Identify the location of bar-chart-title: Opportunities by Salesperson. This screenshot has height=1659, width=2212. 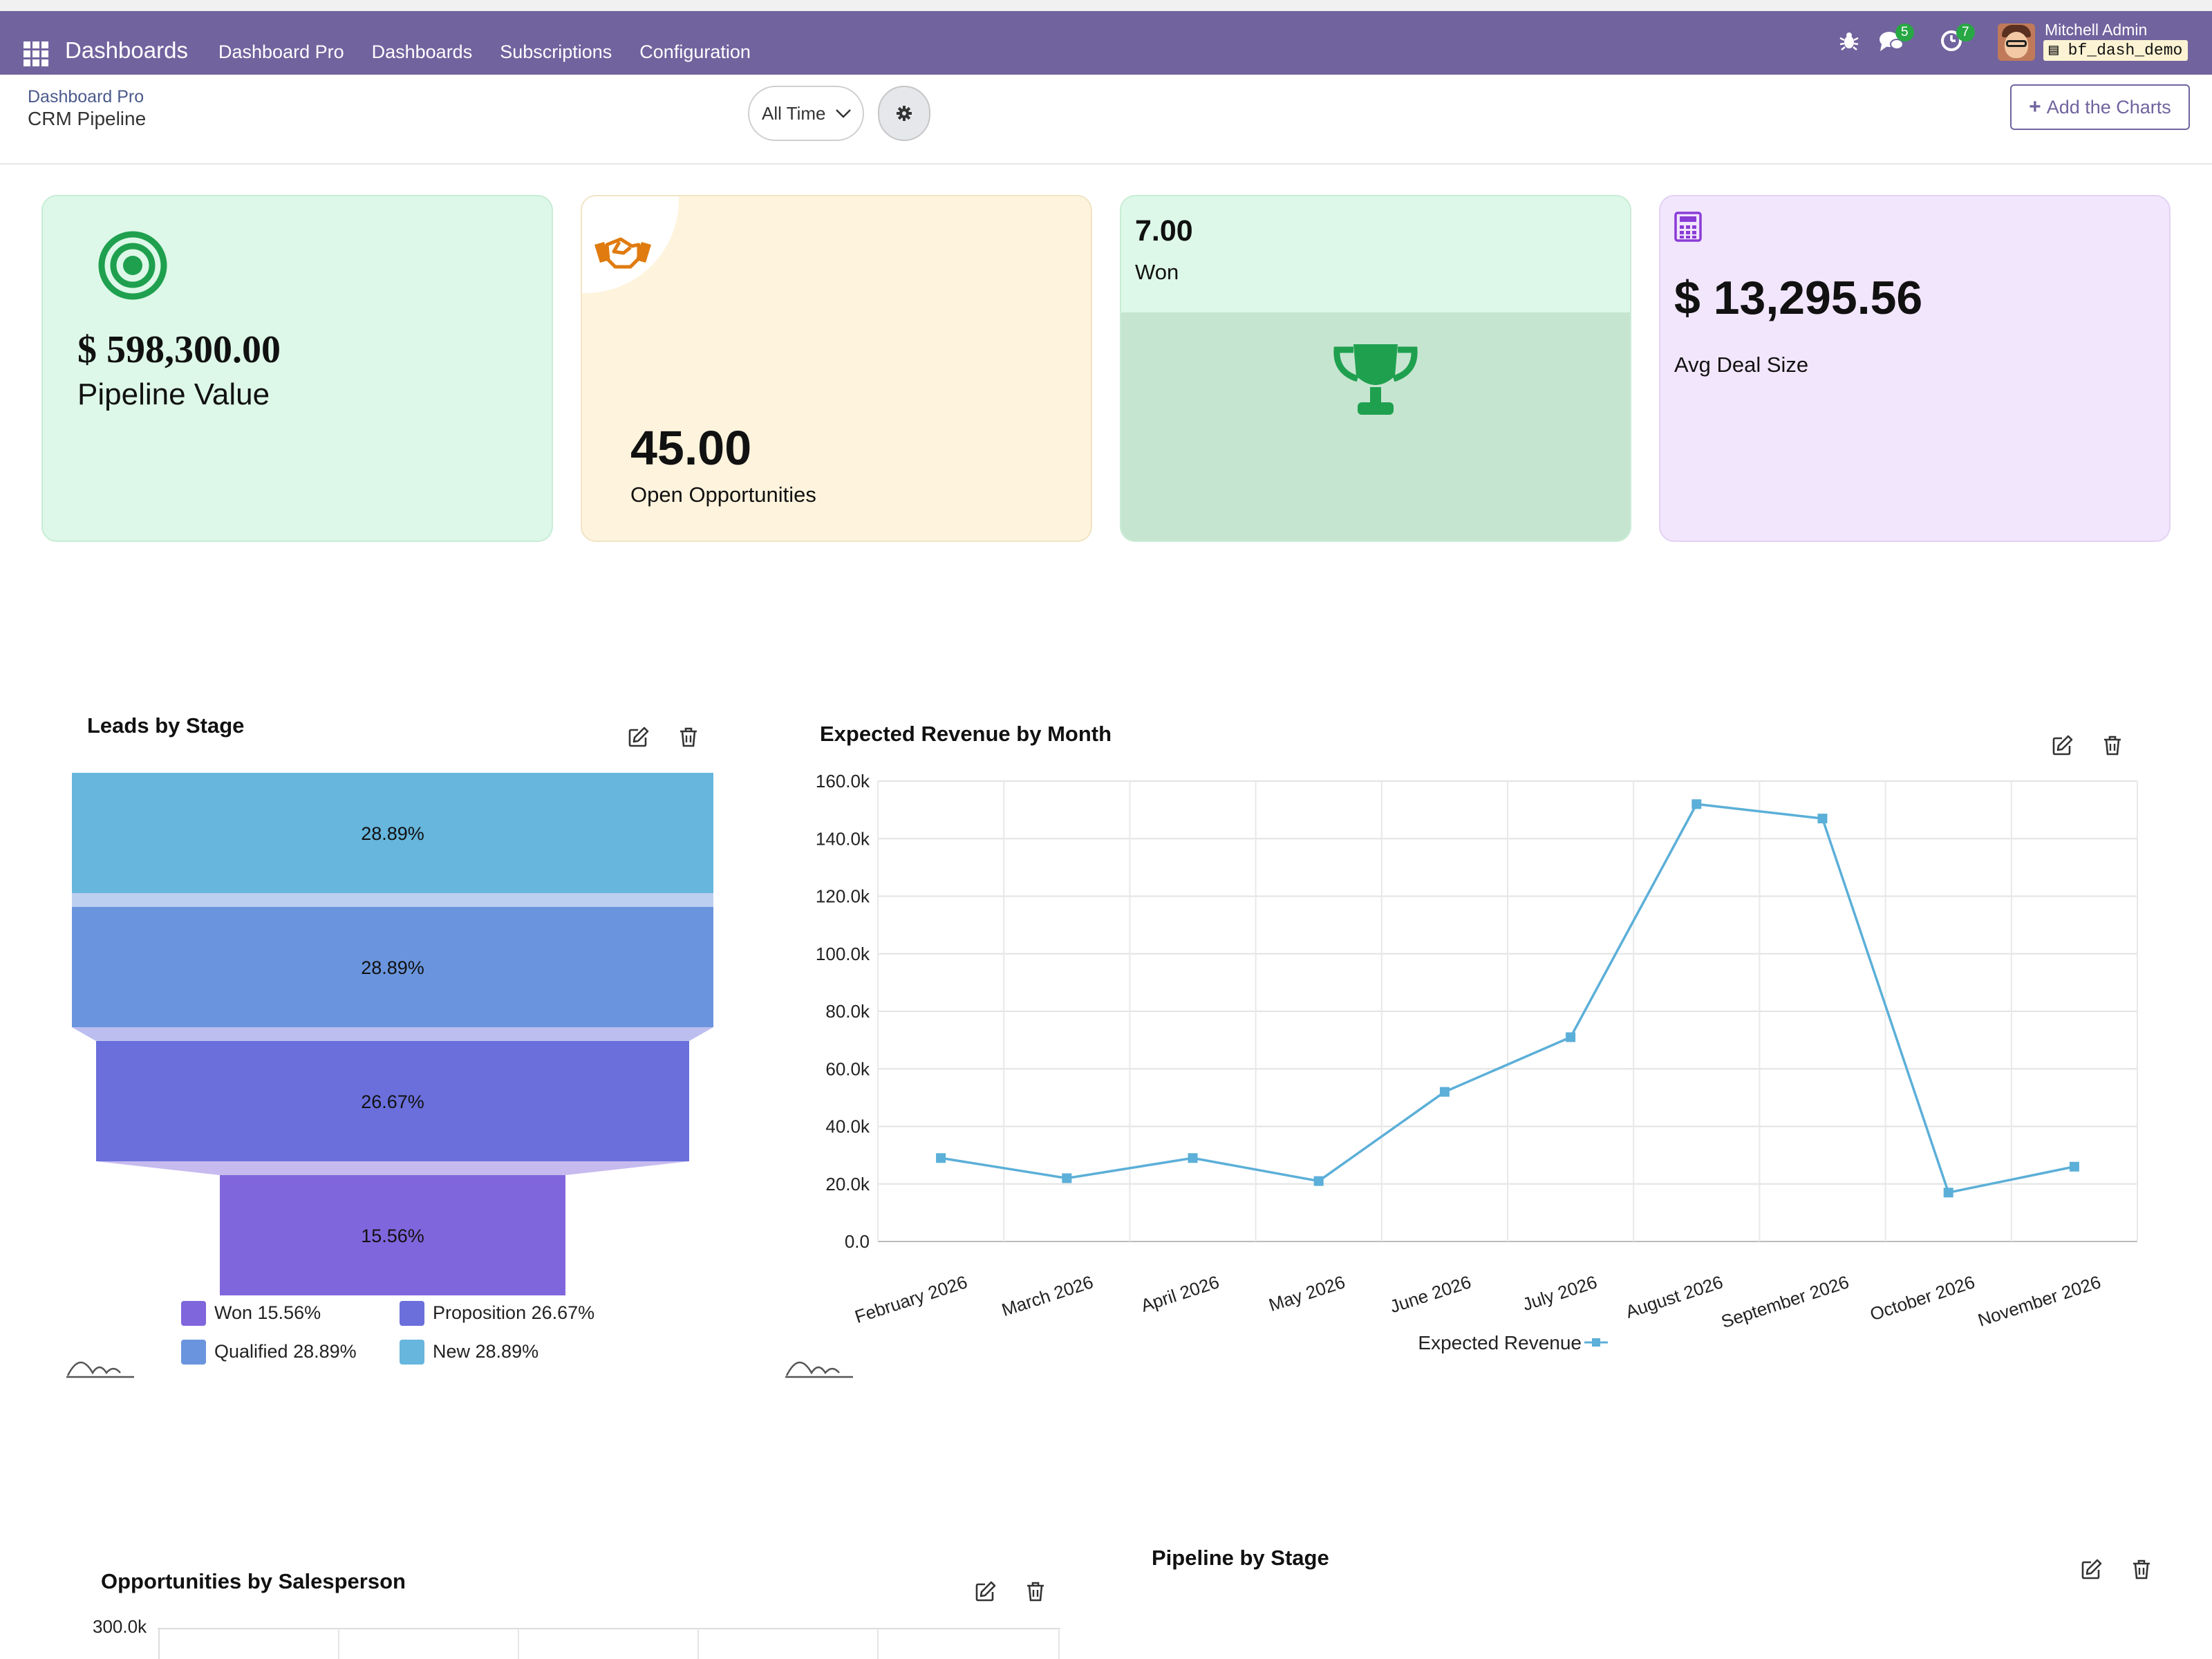
(253, 1581).